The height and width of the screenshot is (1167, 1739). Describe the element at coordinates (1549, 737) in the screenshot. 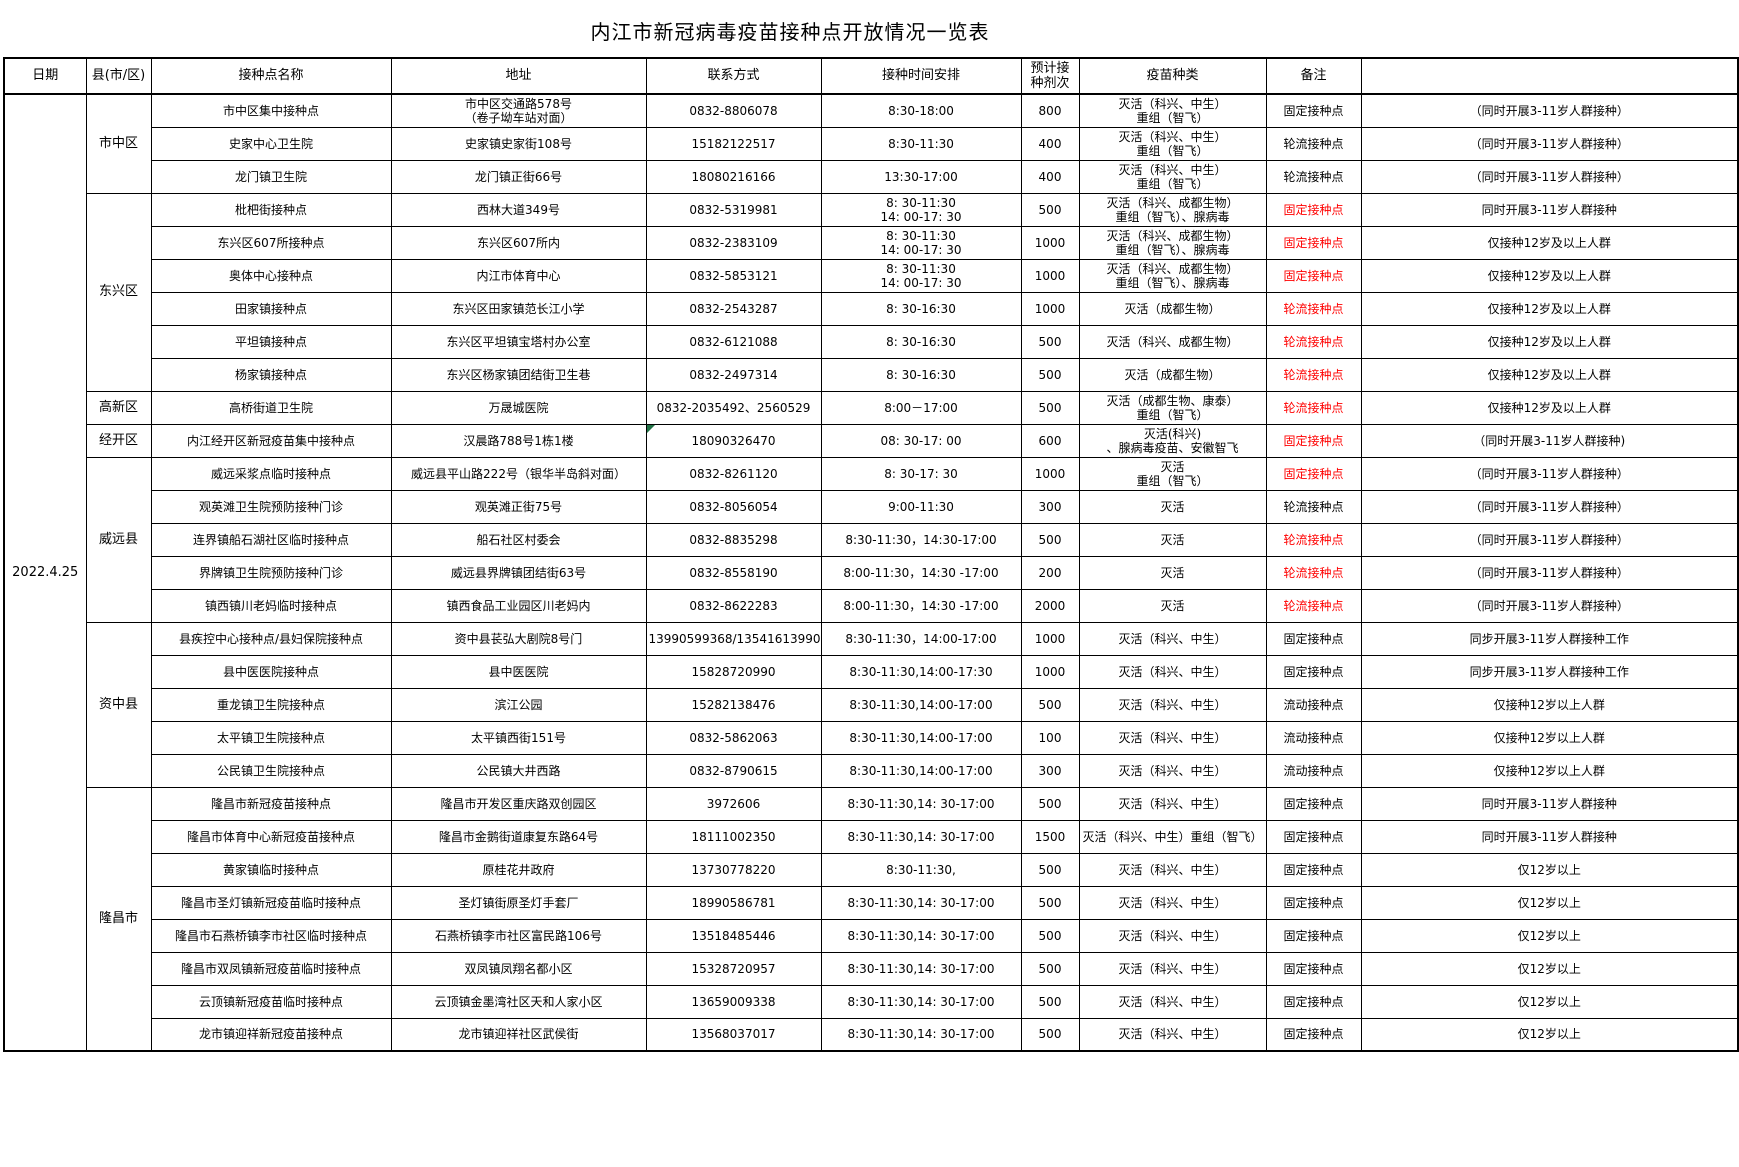

I see `note-cell-text: 仅接种12岁以上人群` at that location.